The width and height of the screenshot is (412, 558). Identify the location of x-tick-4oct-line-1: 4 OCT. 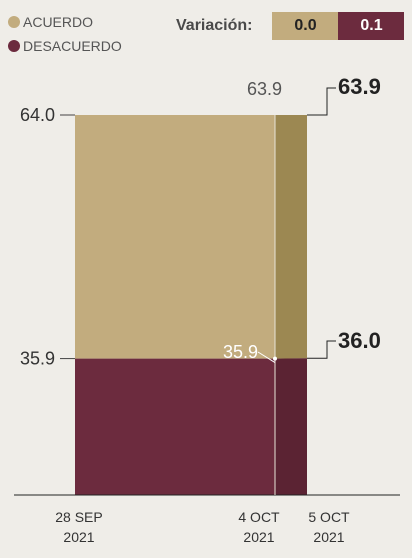
(259, 517).